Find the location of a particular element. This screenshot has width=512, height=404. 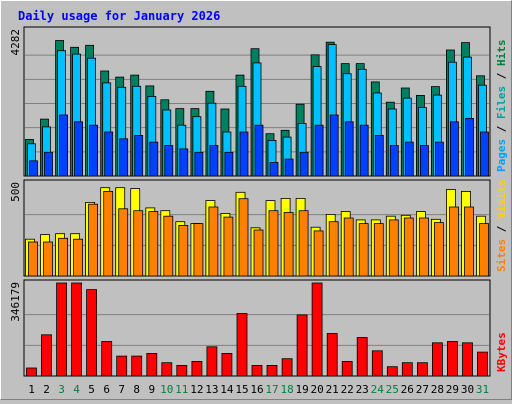

x-tick-label-31: 31 is located at coordinates (482, 389).